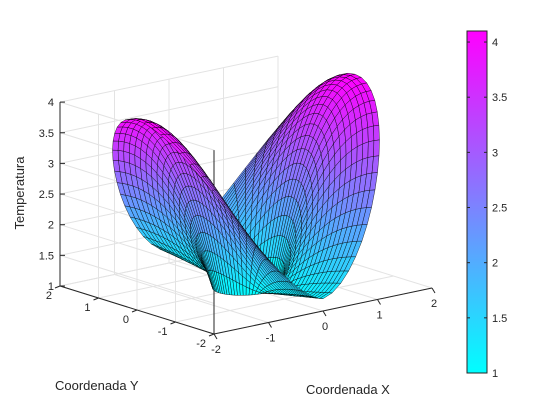  I want to click on colorbar-tick-label: 2, so click(495, 264).